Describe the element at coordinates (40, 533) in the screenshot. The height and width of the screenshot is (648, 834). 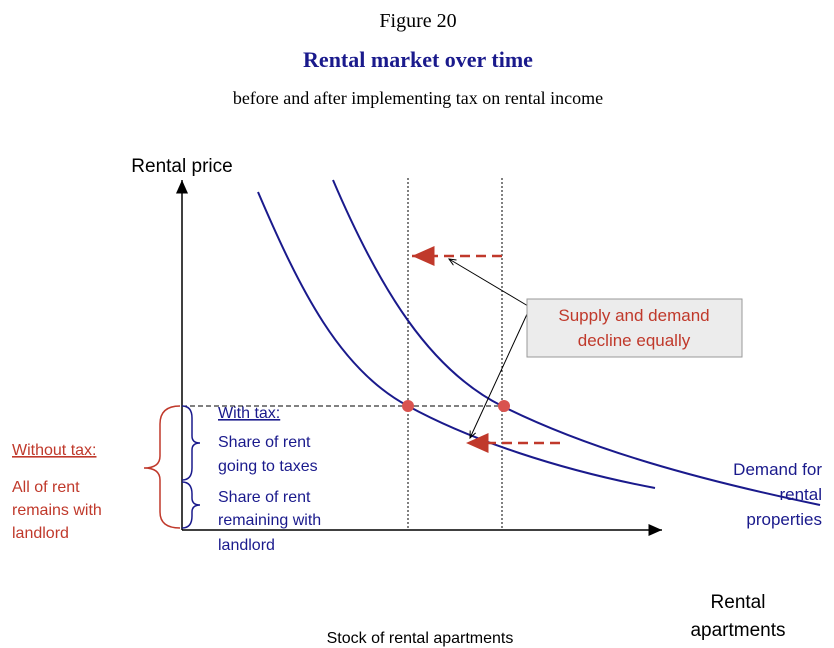
I see `without-tax-text: landlord` at that location.